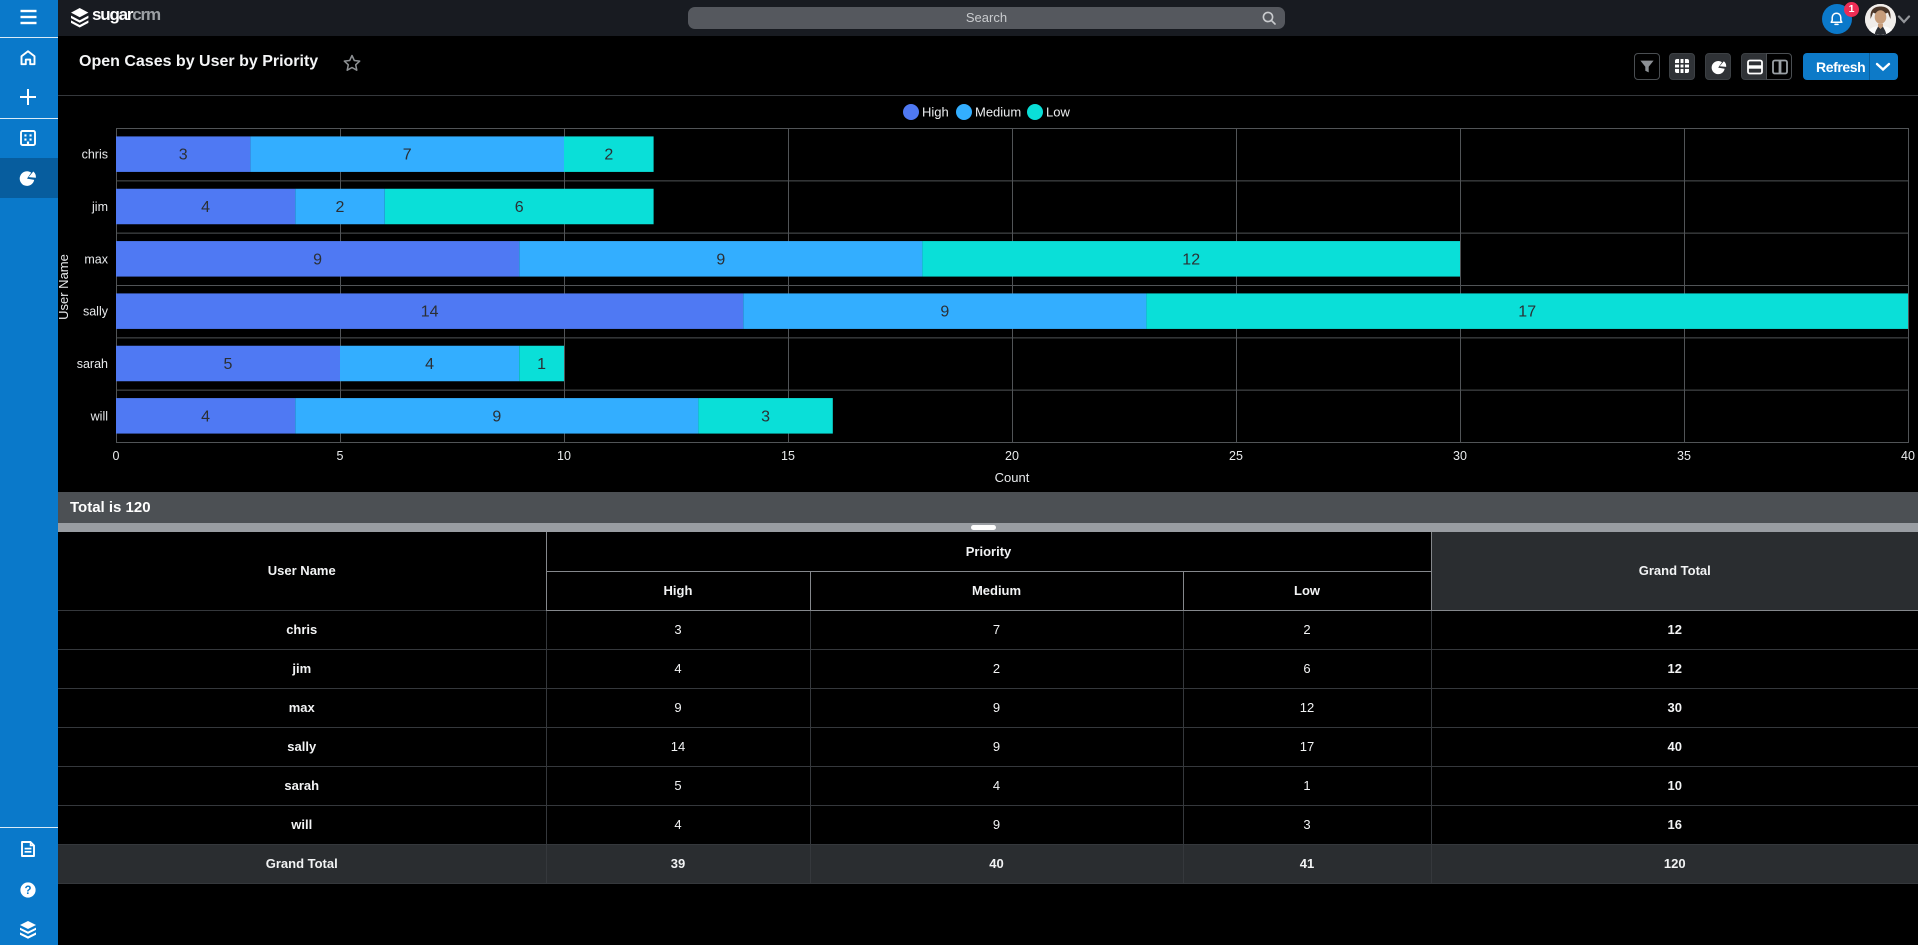  I want to click on svg-text: High, so click(935, 112).